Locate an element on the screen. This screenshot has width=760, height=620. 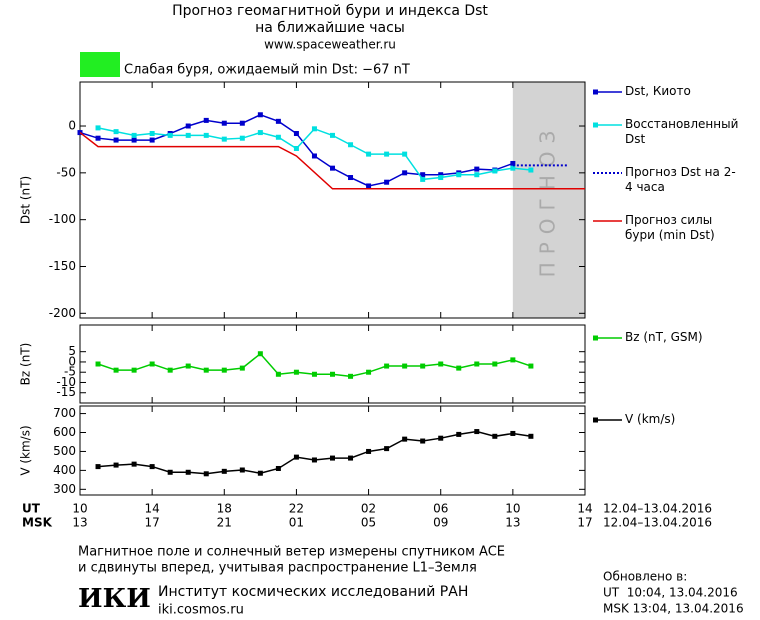
y-tick-label: 700 is located at coordinates (64, 413).